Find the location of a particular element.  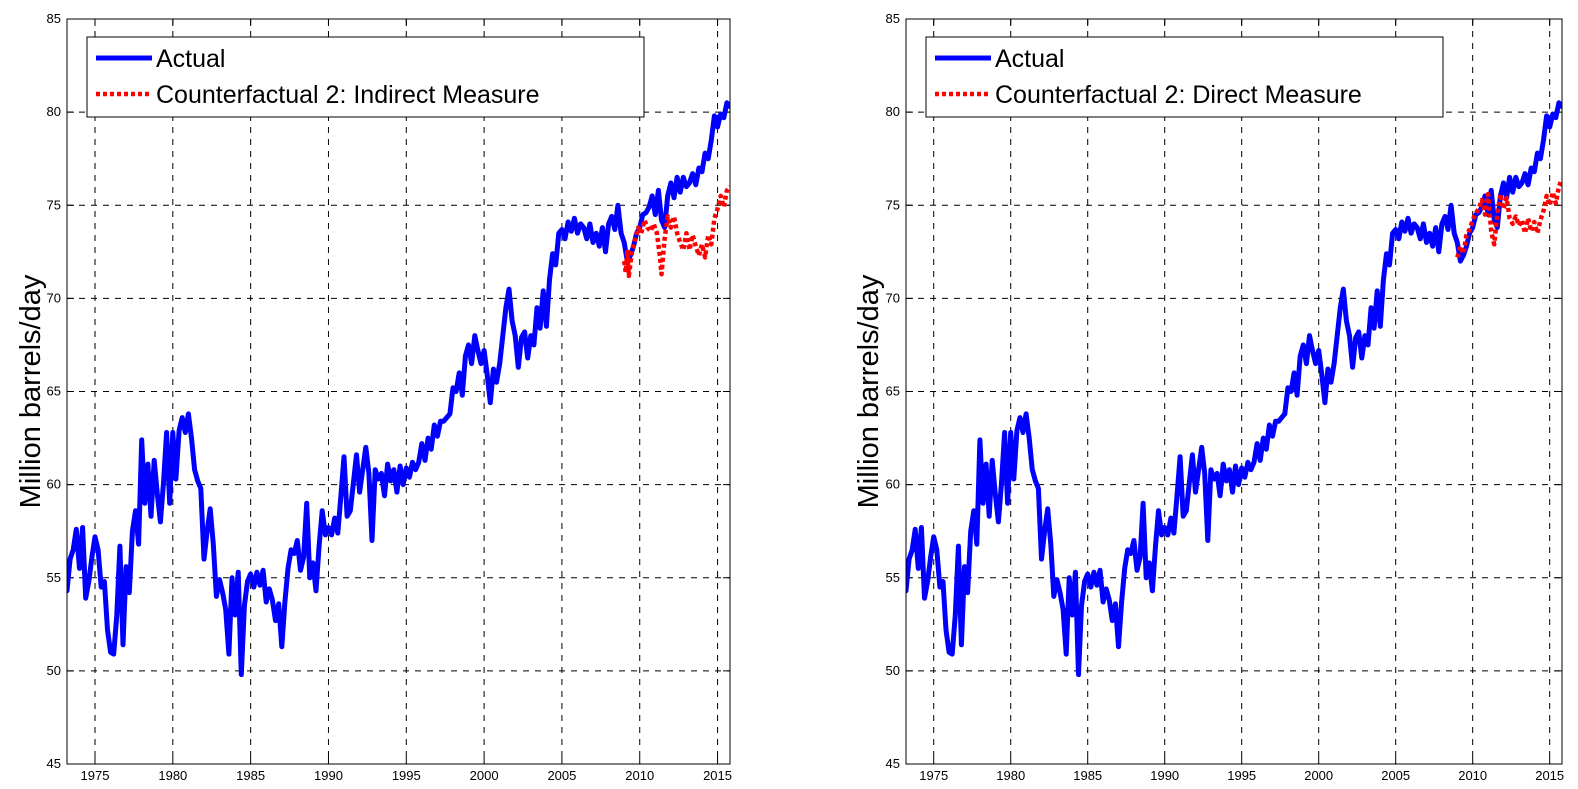

legend-label: Counterfactual 2: Direct Measure is located at coordinates (1178, 95).